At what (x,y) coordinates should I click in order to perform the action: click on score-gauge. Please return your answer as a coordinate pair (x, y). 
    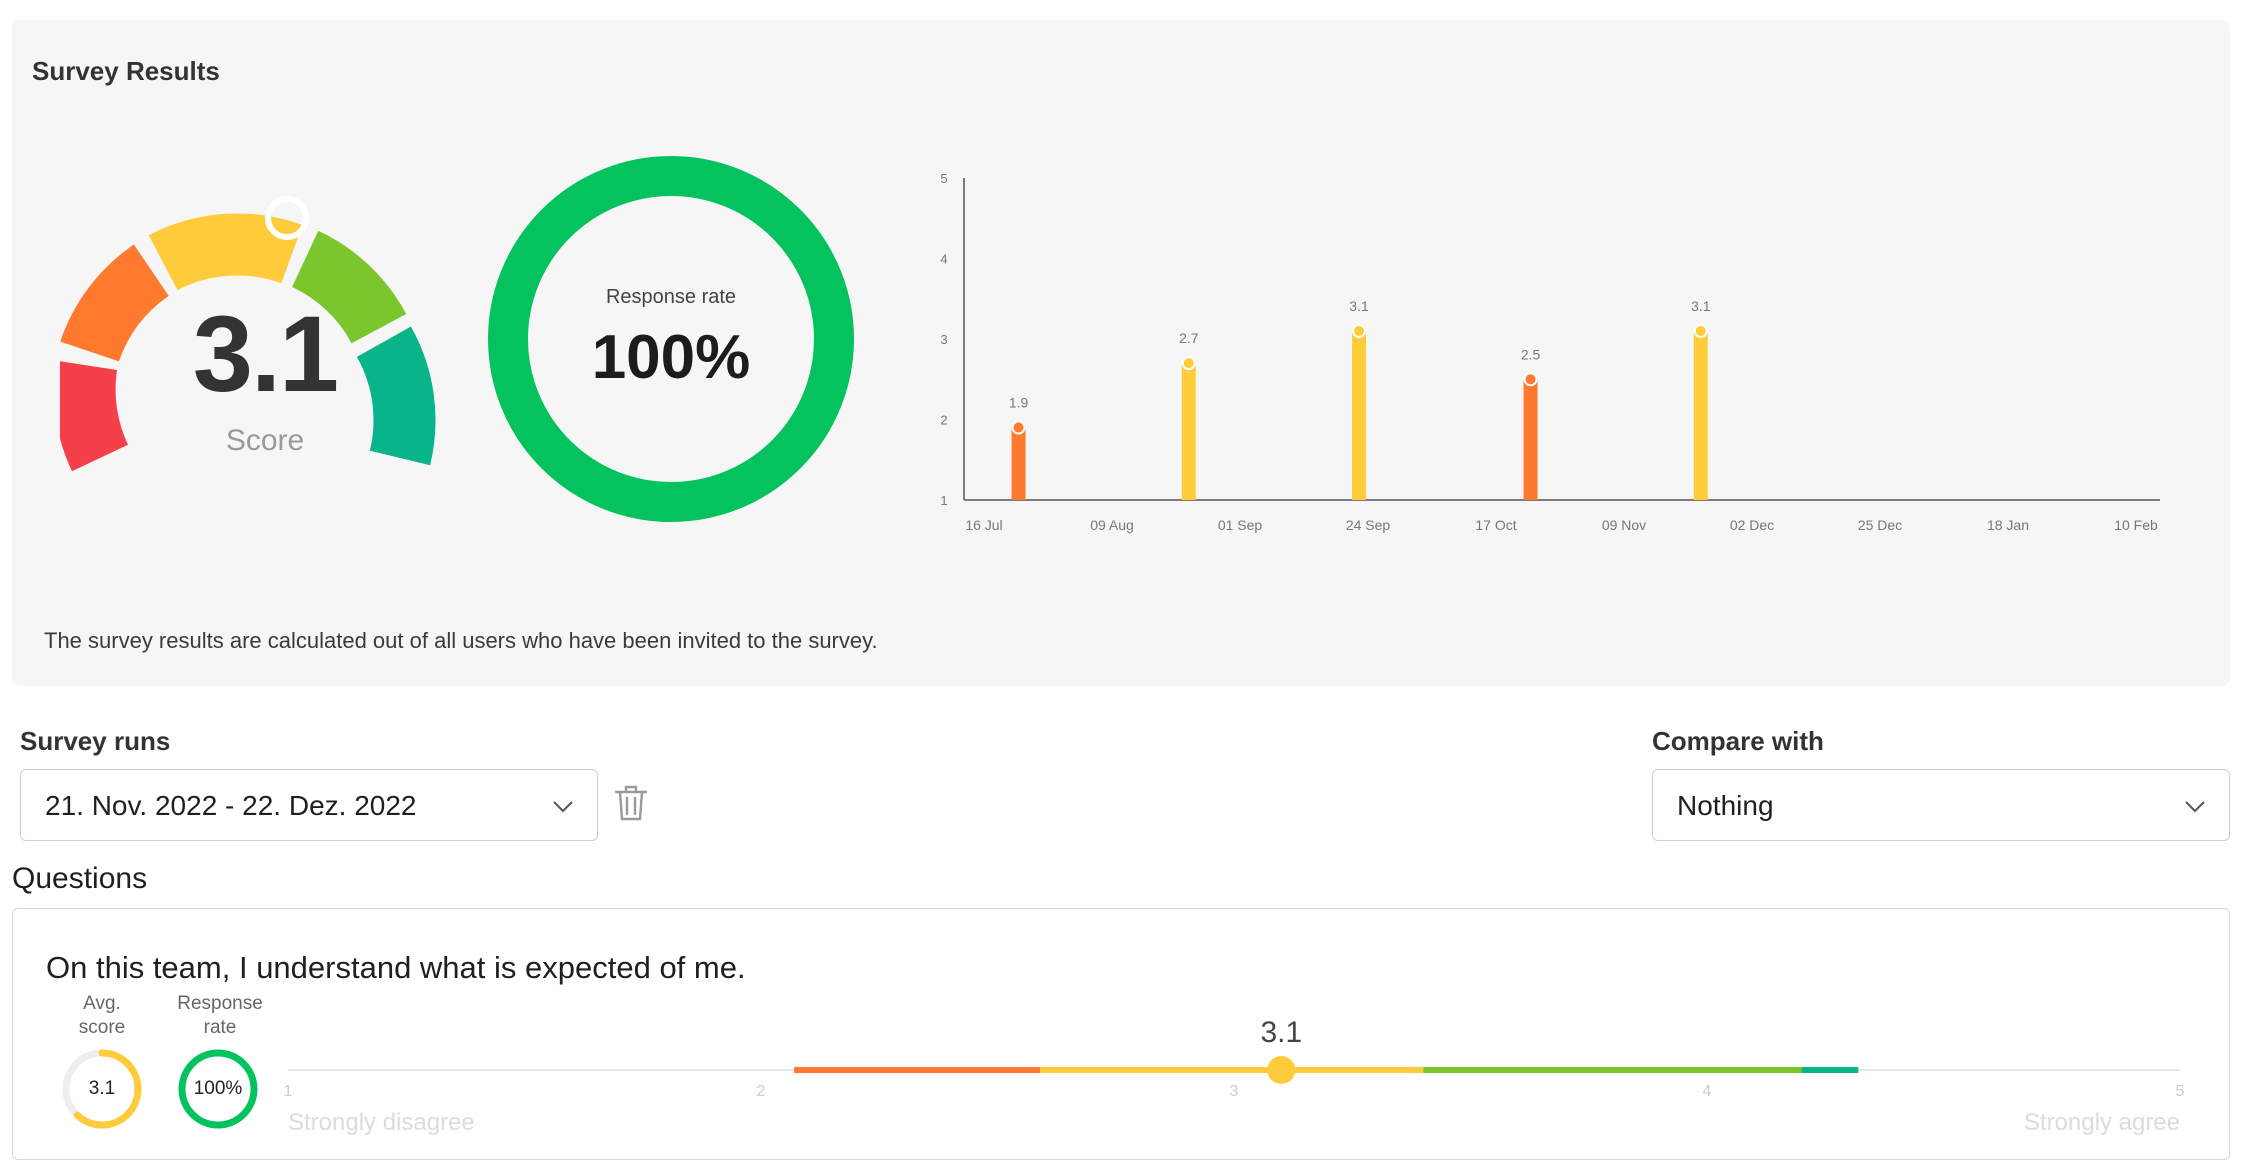
    Looking at the image, I should click on (248, 334).